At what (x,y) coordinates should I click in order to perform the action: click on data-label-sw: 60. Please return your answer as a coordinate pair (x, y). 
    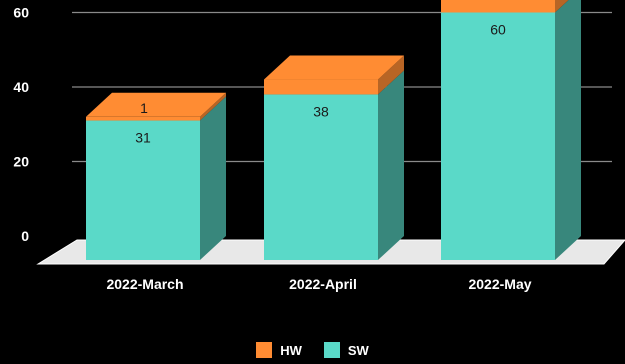
    Looking at the image, I should click on (498, 30).